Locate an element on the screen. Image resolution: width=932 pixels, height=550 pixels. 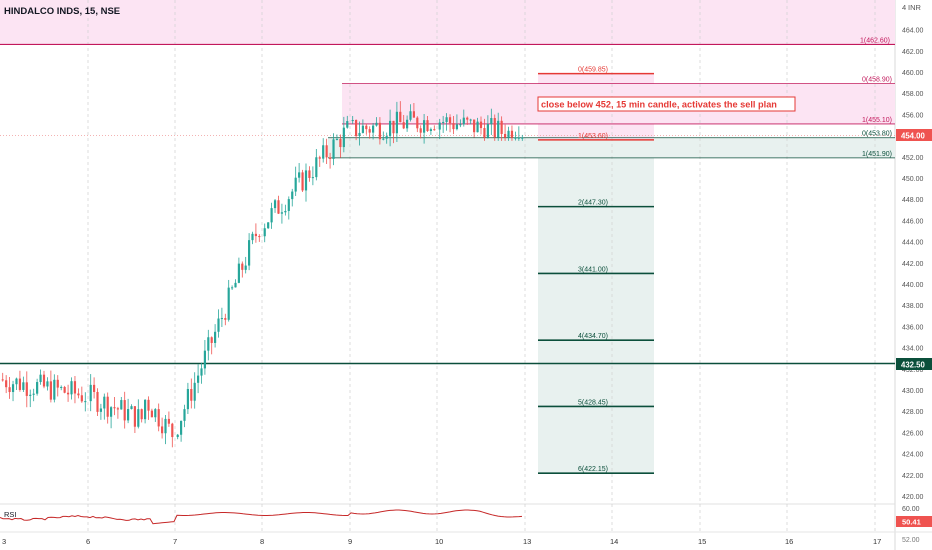
price-tick-label: 458.00 is located at coordinates (913, 94).